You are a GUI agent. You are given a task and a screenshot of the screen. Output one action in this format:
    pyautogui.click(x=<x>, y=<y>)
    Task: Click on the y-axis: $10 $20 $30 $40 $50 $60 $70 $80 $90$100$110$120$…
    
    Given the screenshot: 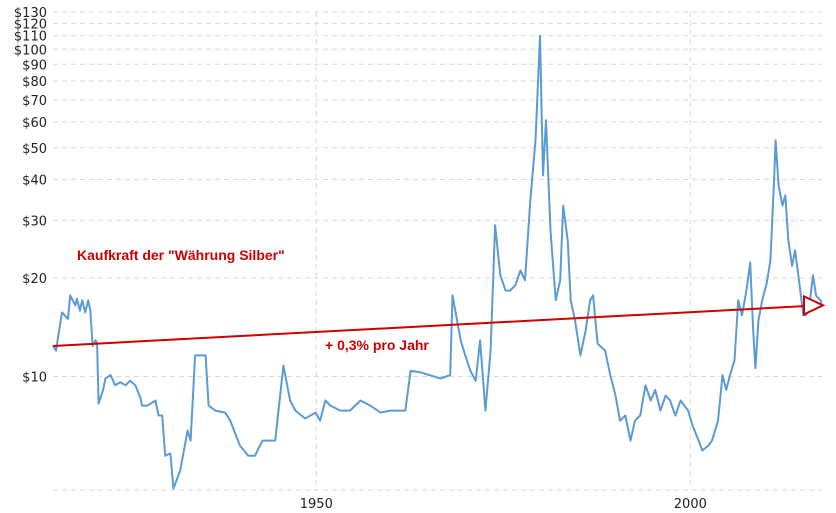 What is the action you would take?
    pyautogui.click(x=30, y=196)
    